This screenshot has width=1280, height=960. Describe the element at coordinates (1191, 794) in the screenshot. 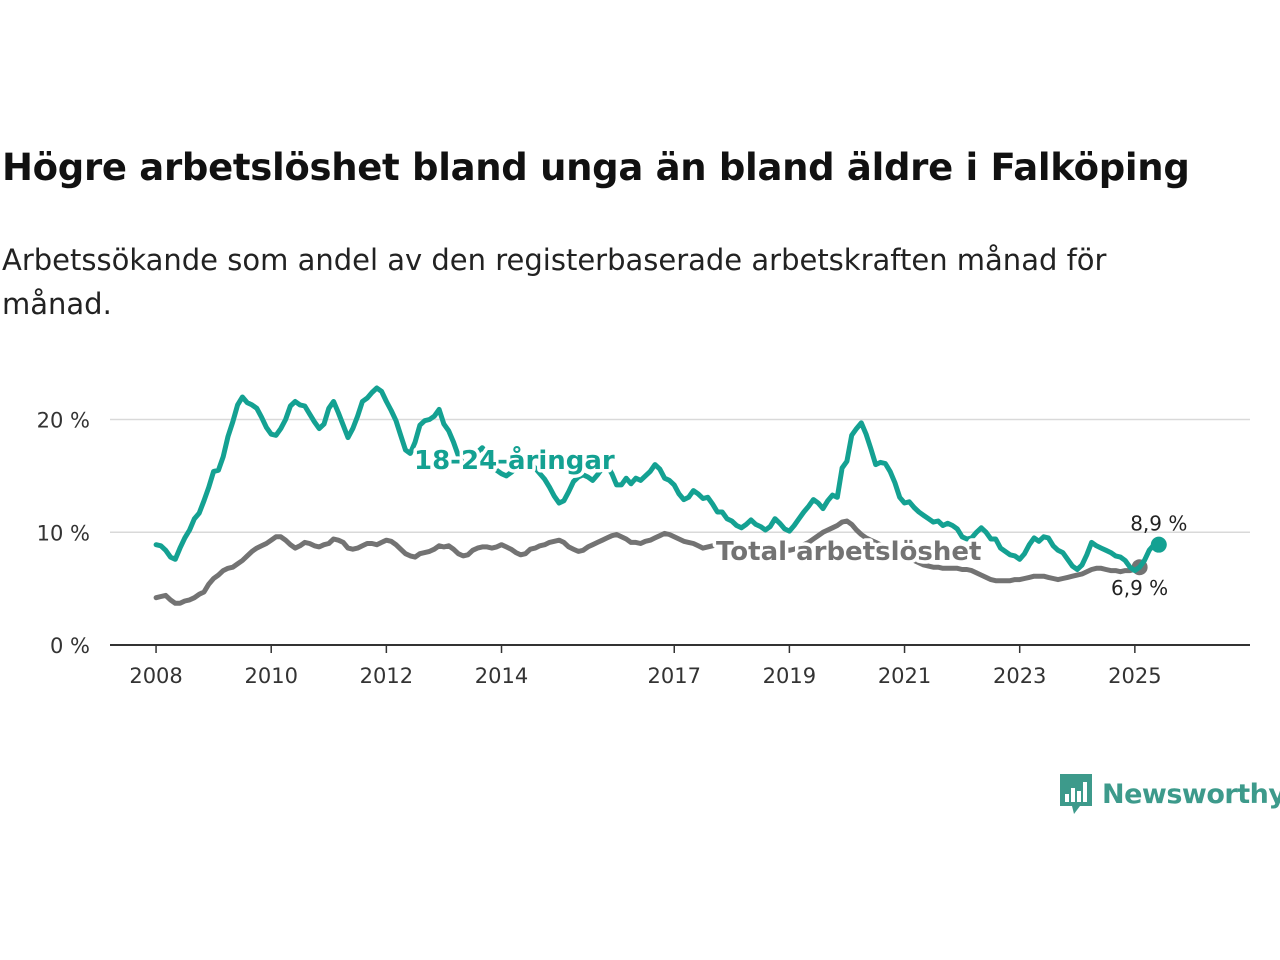

I see `logo-text: Newsworthy` at that location.